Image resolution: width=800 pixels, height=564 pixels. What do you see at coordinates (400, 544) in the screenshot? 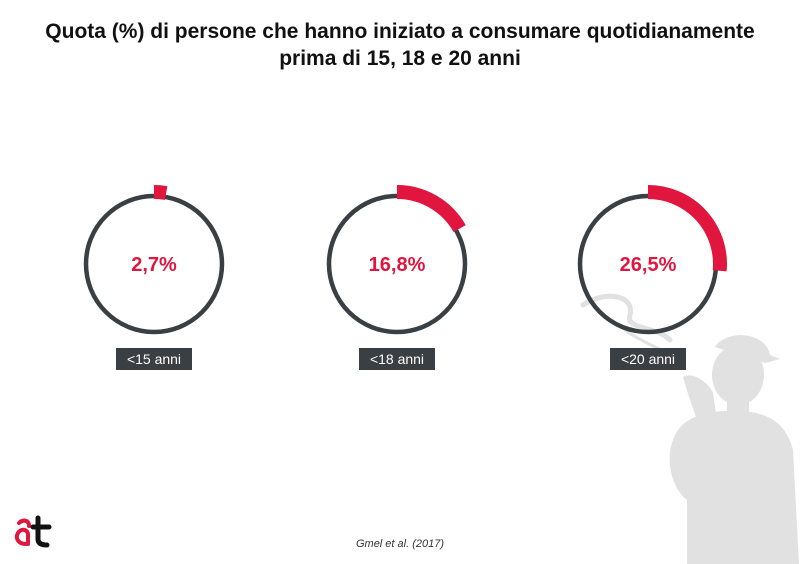
I see `source-citation: Gmel et al. (2017)` at bounding box center [400, 544].